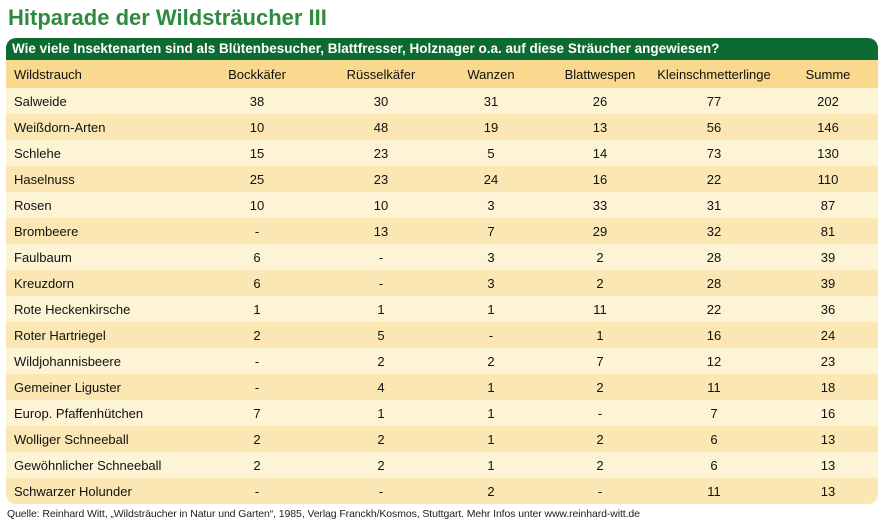 This screenshot has width=882, height=527. What do you see at coordinates (828, 127) in the screenshot?
I see `table-cell: 146` at bounding box center [828, 127].